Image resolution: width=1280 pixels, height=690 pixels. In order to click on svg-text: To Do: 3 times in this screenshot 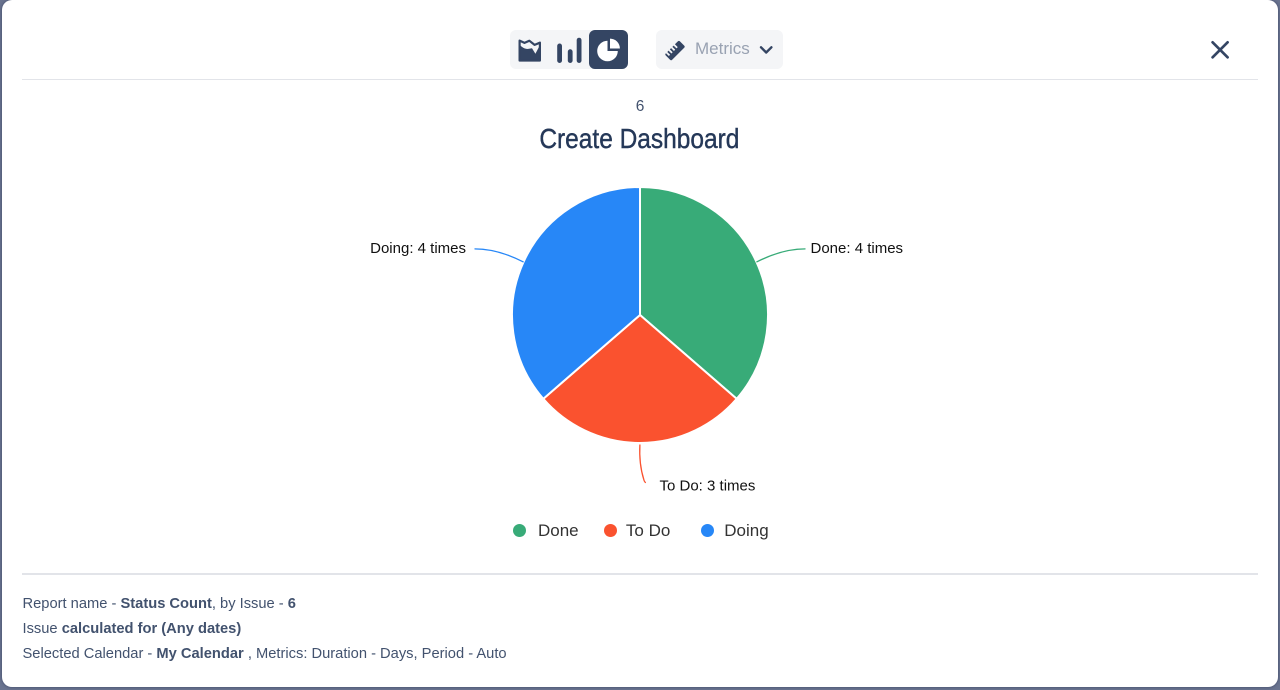, I will do `click(708, 486)`.